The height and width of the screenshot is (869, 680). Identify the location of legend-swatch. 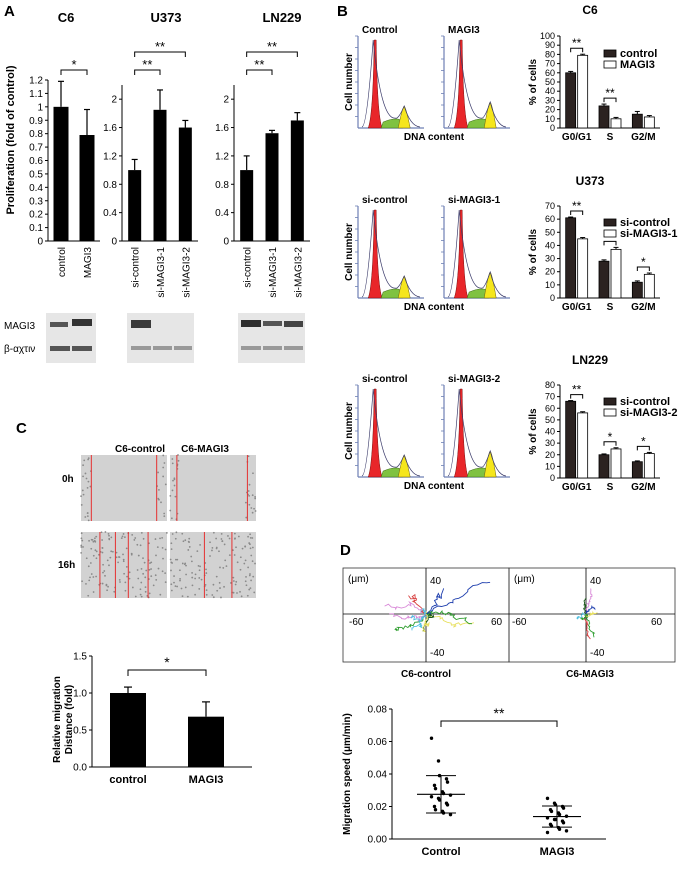
(610, 401).